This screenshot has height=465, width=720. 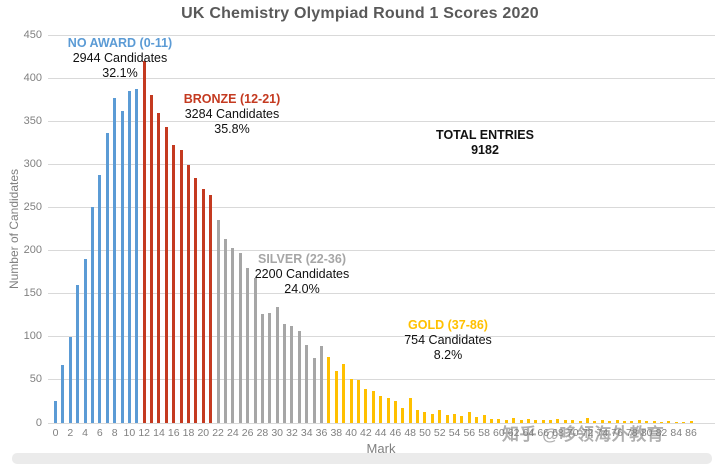 I want to click on x-axis-title: Mark, so click(x=381, y=448).